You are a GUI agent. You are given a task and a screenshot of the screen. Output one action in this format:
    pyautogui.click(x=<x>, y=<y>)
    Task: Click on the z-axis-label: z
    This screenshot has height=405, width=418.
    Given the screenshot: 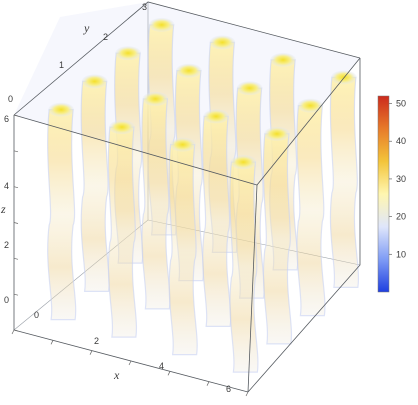 What is the action you would take?
    pyautogui.click(x=3, y=209)
    